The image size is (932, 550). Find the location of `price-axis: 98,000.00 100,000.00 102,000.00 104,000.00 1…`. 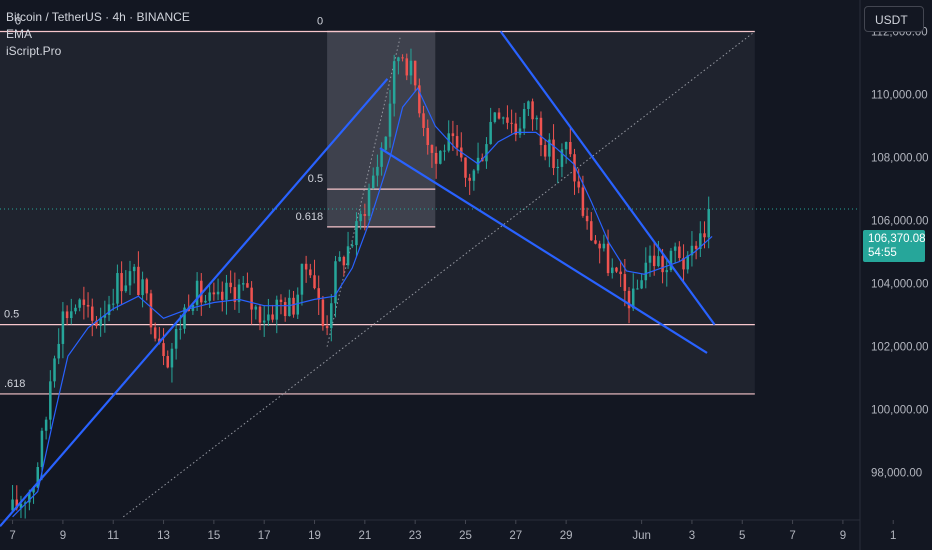

price-axis: 98,000.00 100,000.00 102,000.00 104,000.00 1… is located at coordinates (900, 253).